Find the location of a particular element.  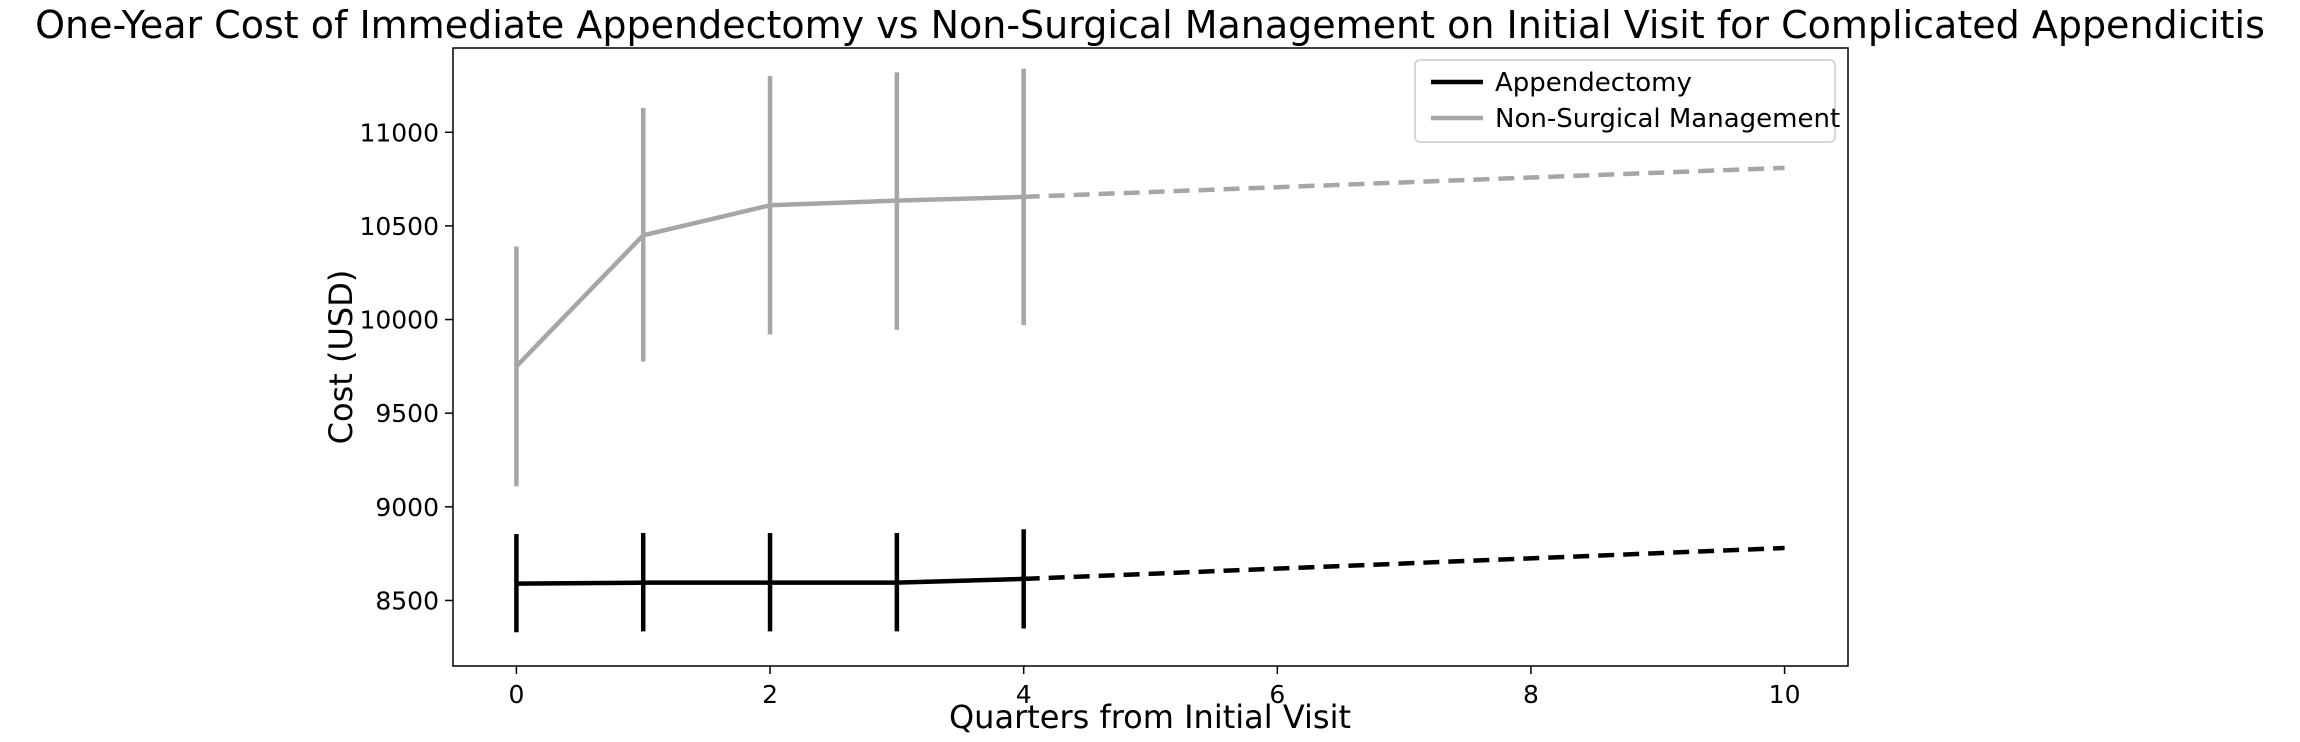

y-tick-label-3: 10000 is located at coordinates (399, 320).